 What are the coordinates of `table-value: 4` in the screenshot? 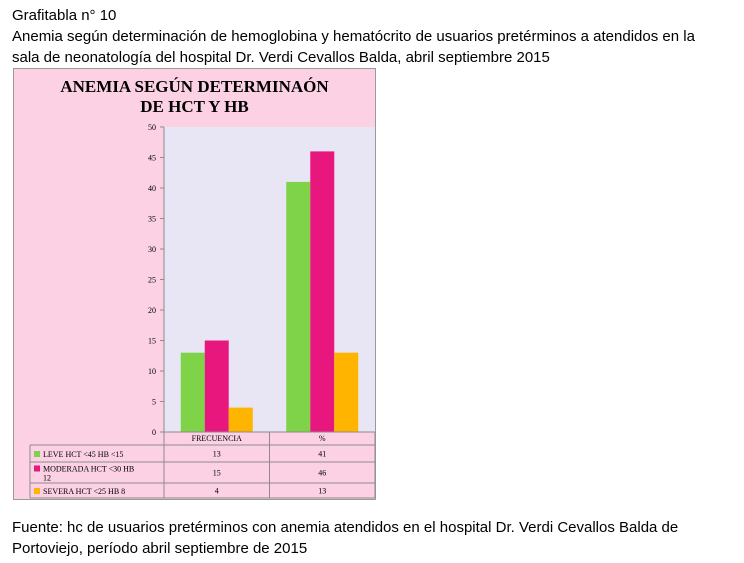 It's located at (217, 491).